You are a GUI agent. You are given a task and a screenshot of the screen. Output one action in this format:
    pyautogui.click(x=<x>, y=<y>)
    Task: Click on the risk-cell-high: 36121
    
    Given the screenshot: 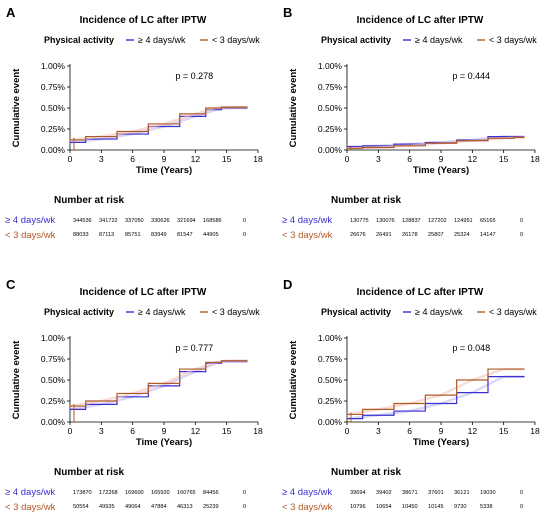 What is the action you would take?
    pyautogui.click(x=462, y=493)
    